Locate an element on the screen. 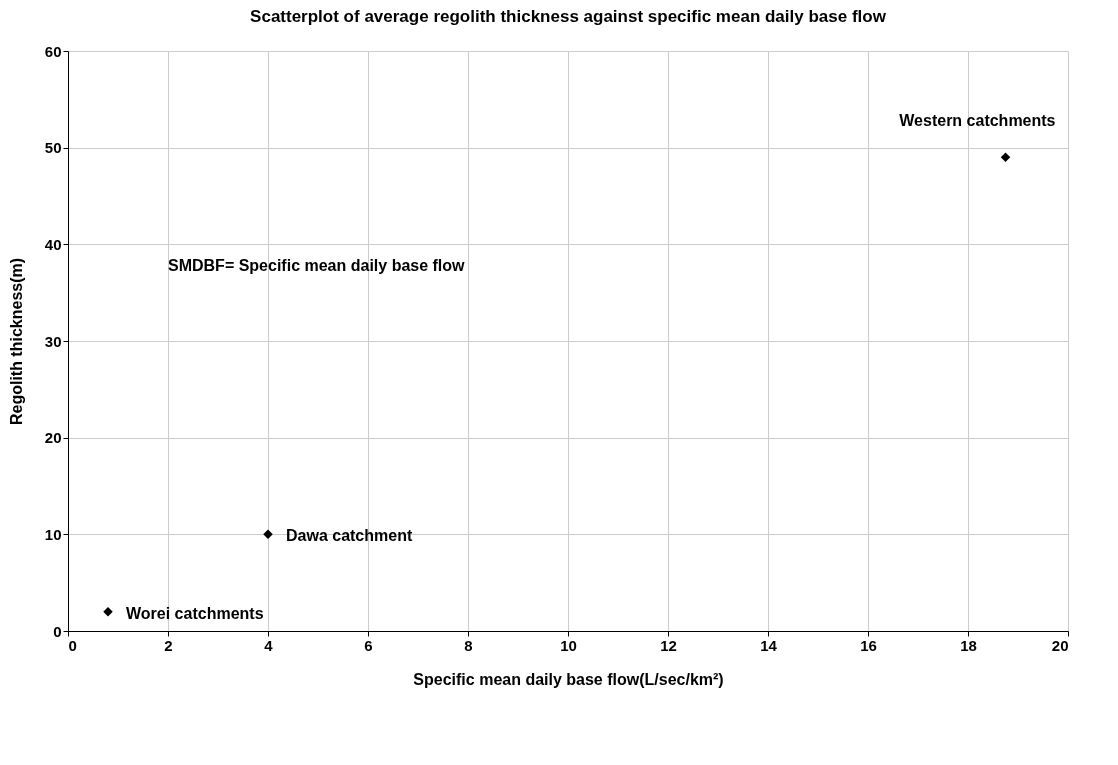 This screenshot has width=1118, height=765. y-tick-label: 0 is located at coordinates (57, 631).